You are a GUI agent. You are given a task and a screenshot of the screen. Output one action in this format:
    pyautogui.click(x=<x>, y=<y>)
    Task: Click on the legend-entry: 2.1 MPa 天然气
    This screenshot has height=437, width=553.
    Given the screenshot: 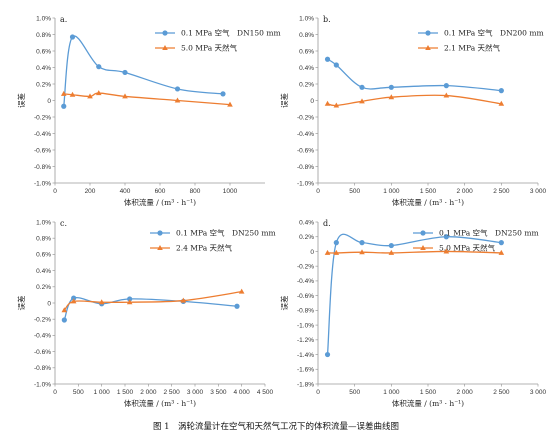 What is the action you would take?
    pyautogui.click(x=459, y=48)
    